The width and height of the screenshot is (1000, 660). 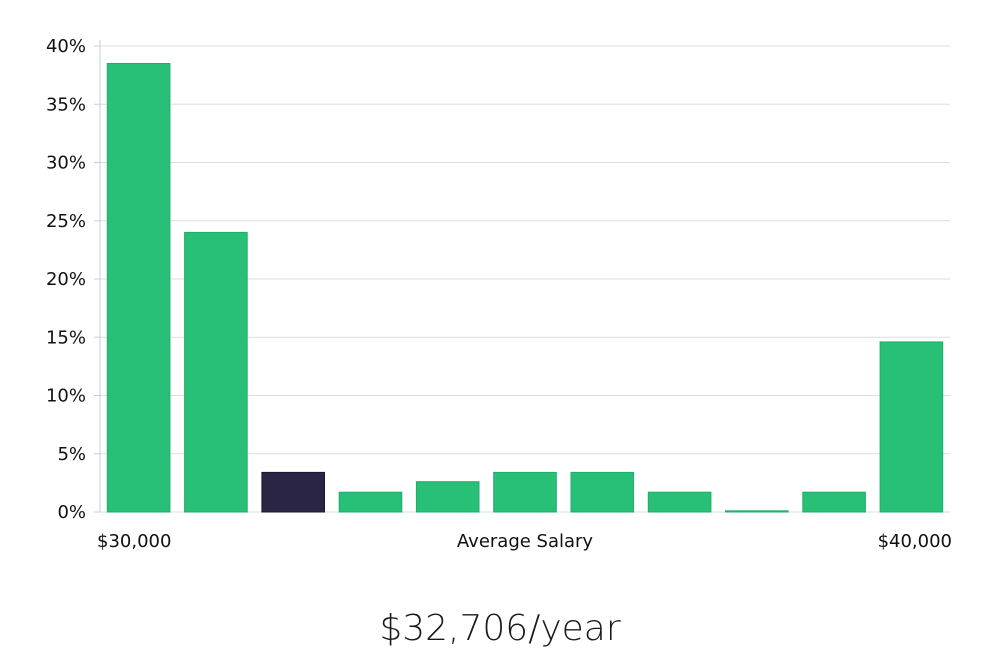 I want to click on bar-highlighted, so click(x=293, y=492).